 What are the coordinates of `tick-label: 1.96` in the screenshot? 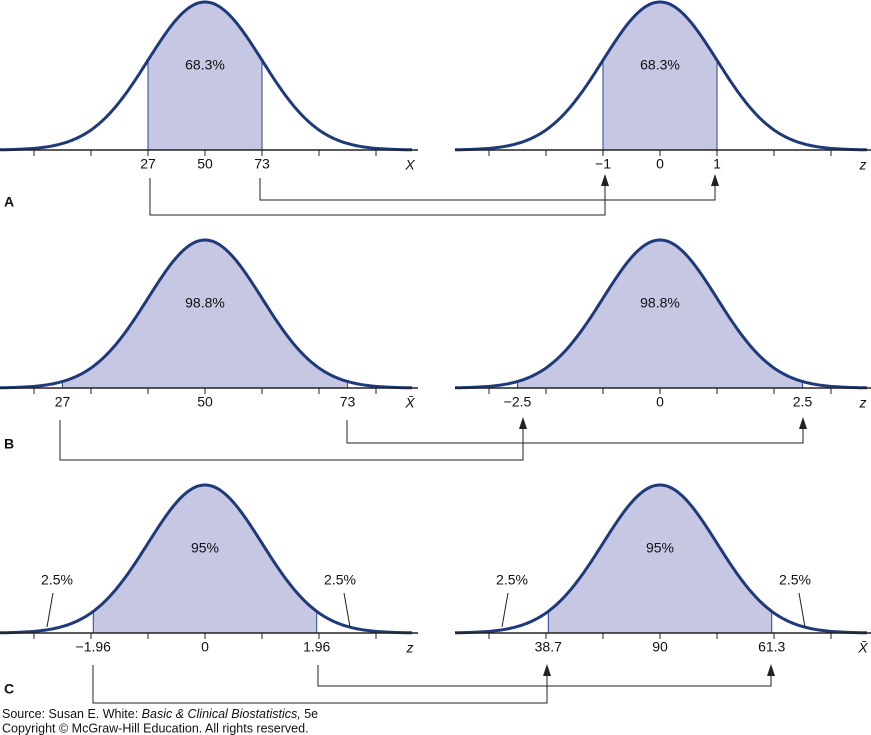 It's located at (316, 647).